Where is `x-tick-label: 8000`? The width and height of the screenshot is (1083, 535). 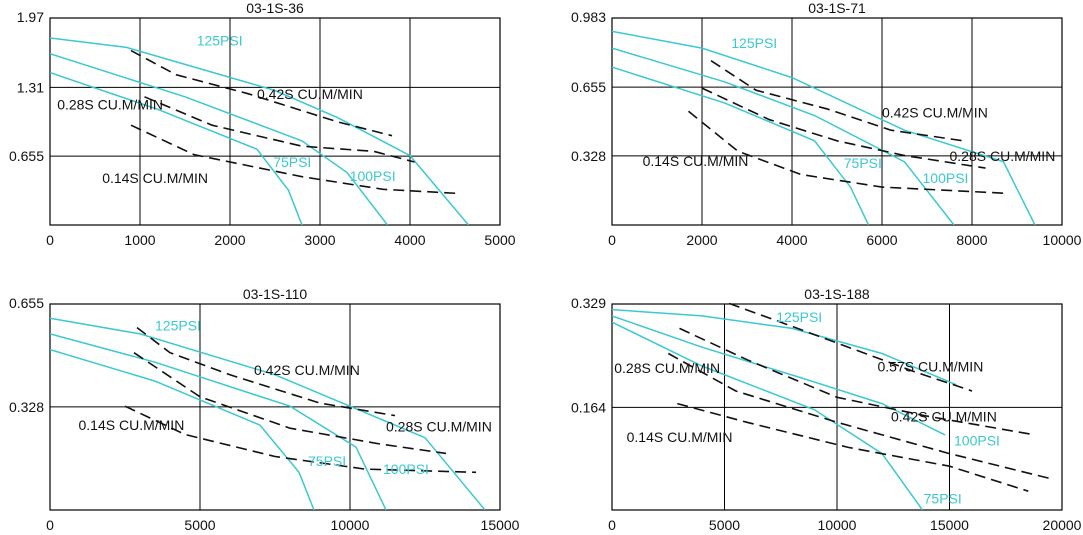 x-tick-label: 8000 is located at coordinates (971, 240).